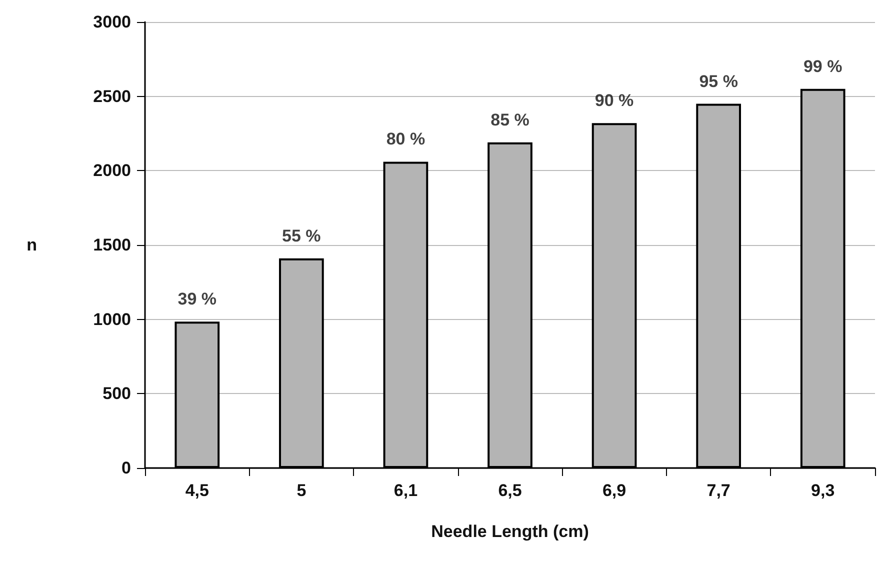 This screenshot has width=886, height=561. Describe the element at coordinates (197, 490) in the screenshot. I see `x-tick-label: 4,5` at that location.